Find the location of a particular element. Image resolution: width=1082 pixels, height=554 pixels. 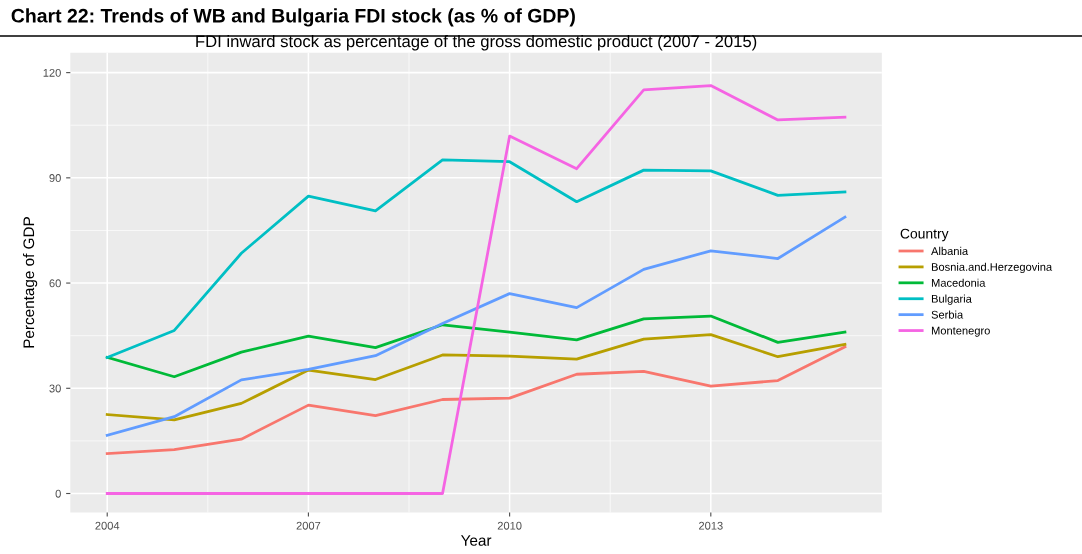

legend-label: Montenegro is located at coordinates (960, 331).